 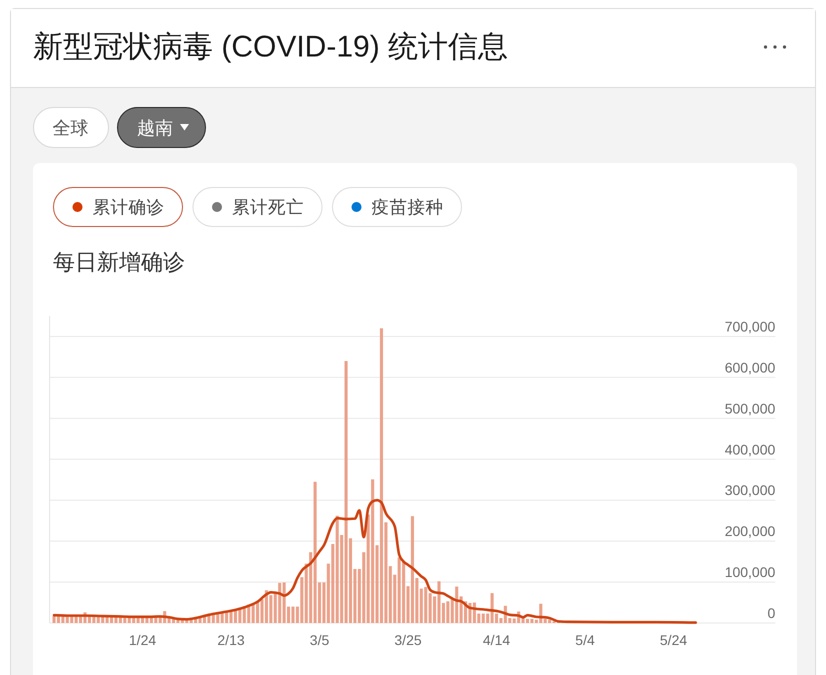 I want to click on chart-title: 新型冠状病毒 (COVID-19) 统计信息, so click(x=270, y=47).